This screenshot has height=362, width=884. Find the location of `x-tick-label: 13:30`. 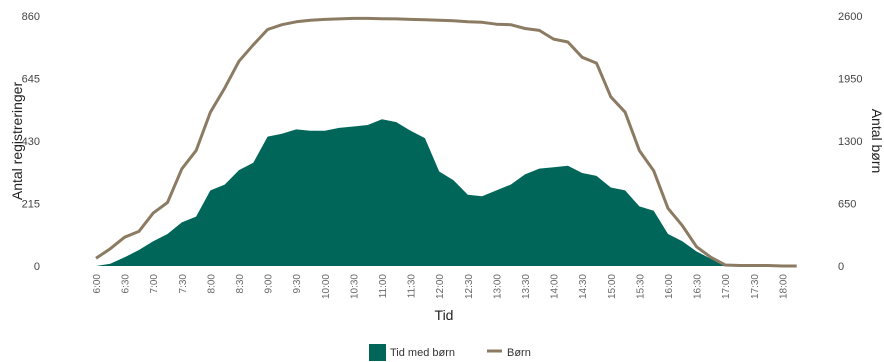

x-tick-label: 13:30 is located at coordinates (526, 286).